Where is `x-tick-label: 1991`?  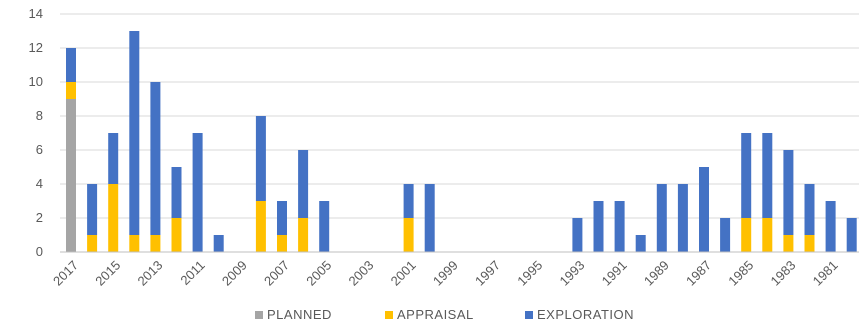 x-tick-label: 1991 is located at coordinates (614, 273).